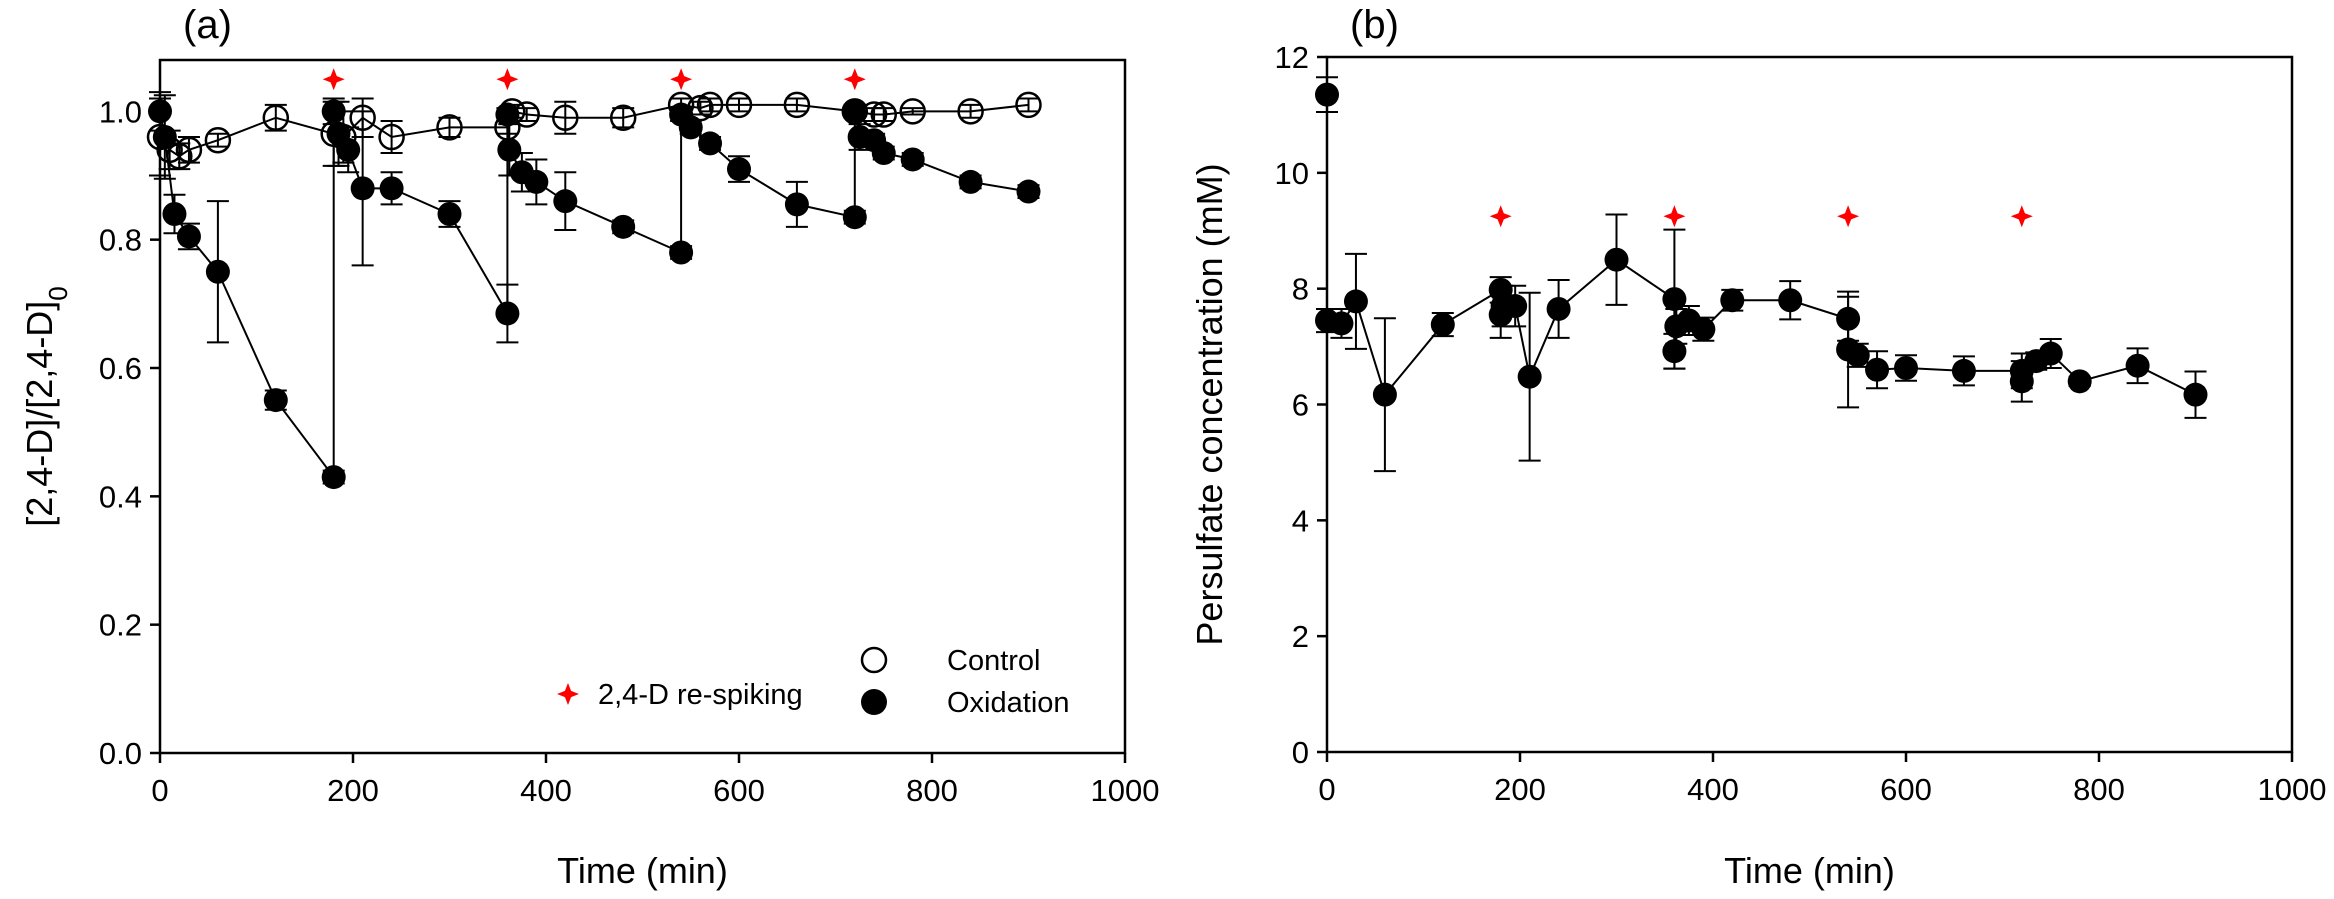 This screenshot has height=899, width=2334. What do you see at coordinates (546, 790) in the screenshot?
I see `x-tick-label: 400` at bounding box center [546, 790].